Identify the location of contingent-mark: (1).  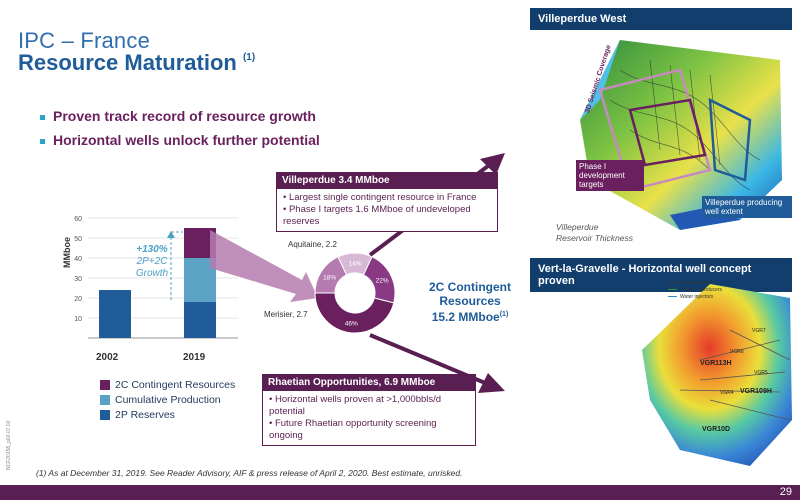
(504, 314).